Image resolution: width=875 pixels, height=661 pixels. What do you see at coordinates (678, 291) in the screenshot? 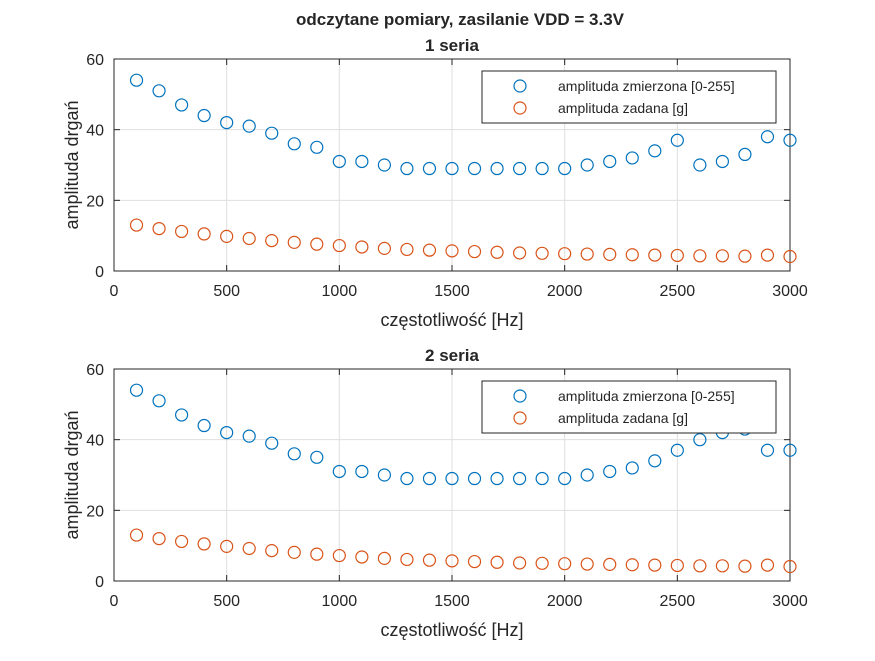
I see `x-tick-label: 2500` at bounding box center [678, 291].